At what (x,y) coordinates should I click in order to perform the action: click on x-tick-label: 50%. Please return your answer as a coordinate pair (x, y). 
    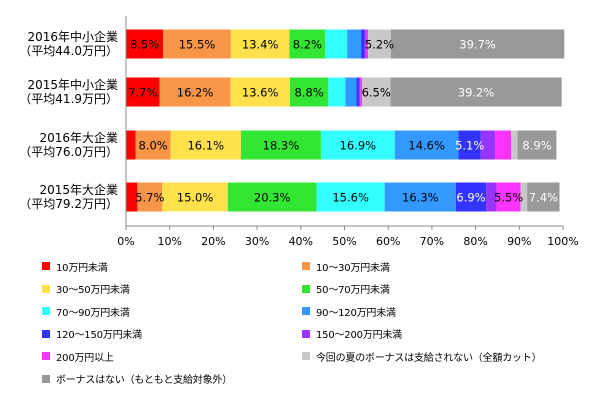
    Looking at the image, I should click on (344, 241).